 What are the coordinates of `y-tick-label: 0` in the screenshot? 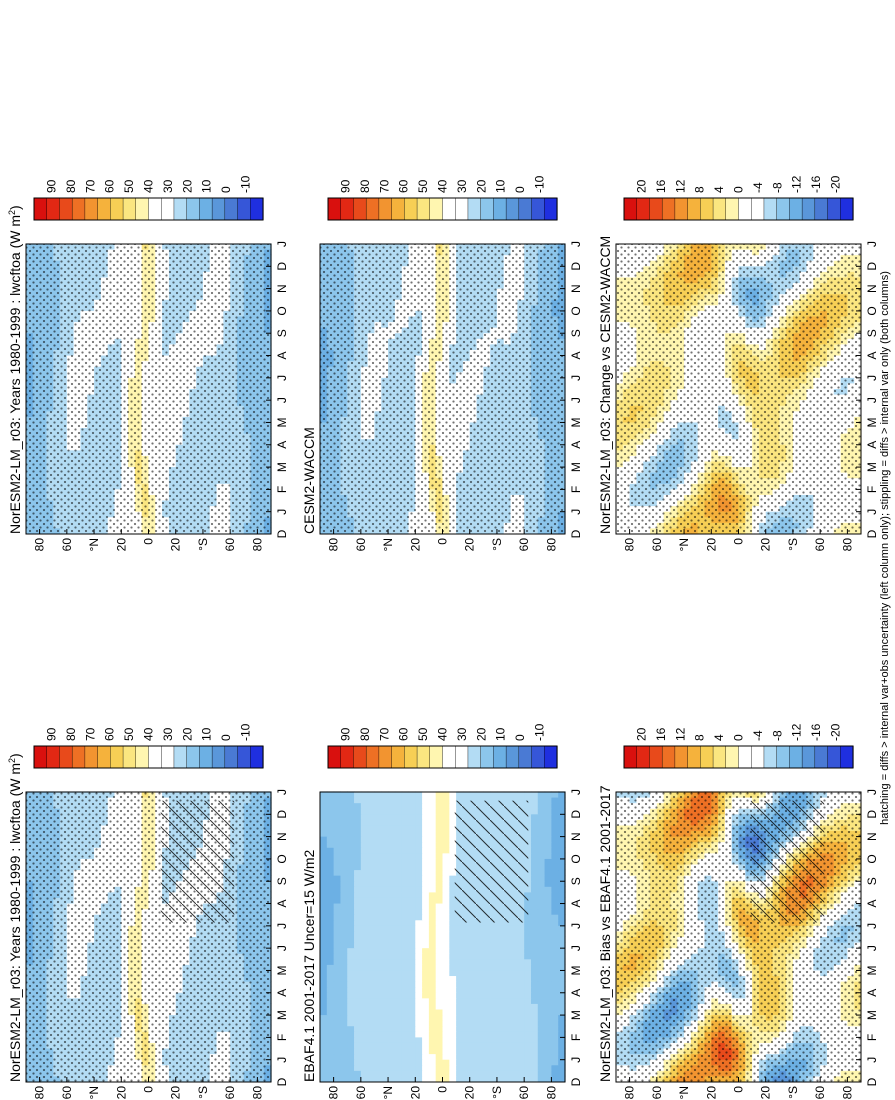 It's located at (149, 541).